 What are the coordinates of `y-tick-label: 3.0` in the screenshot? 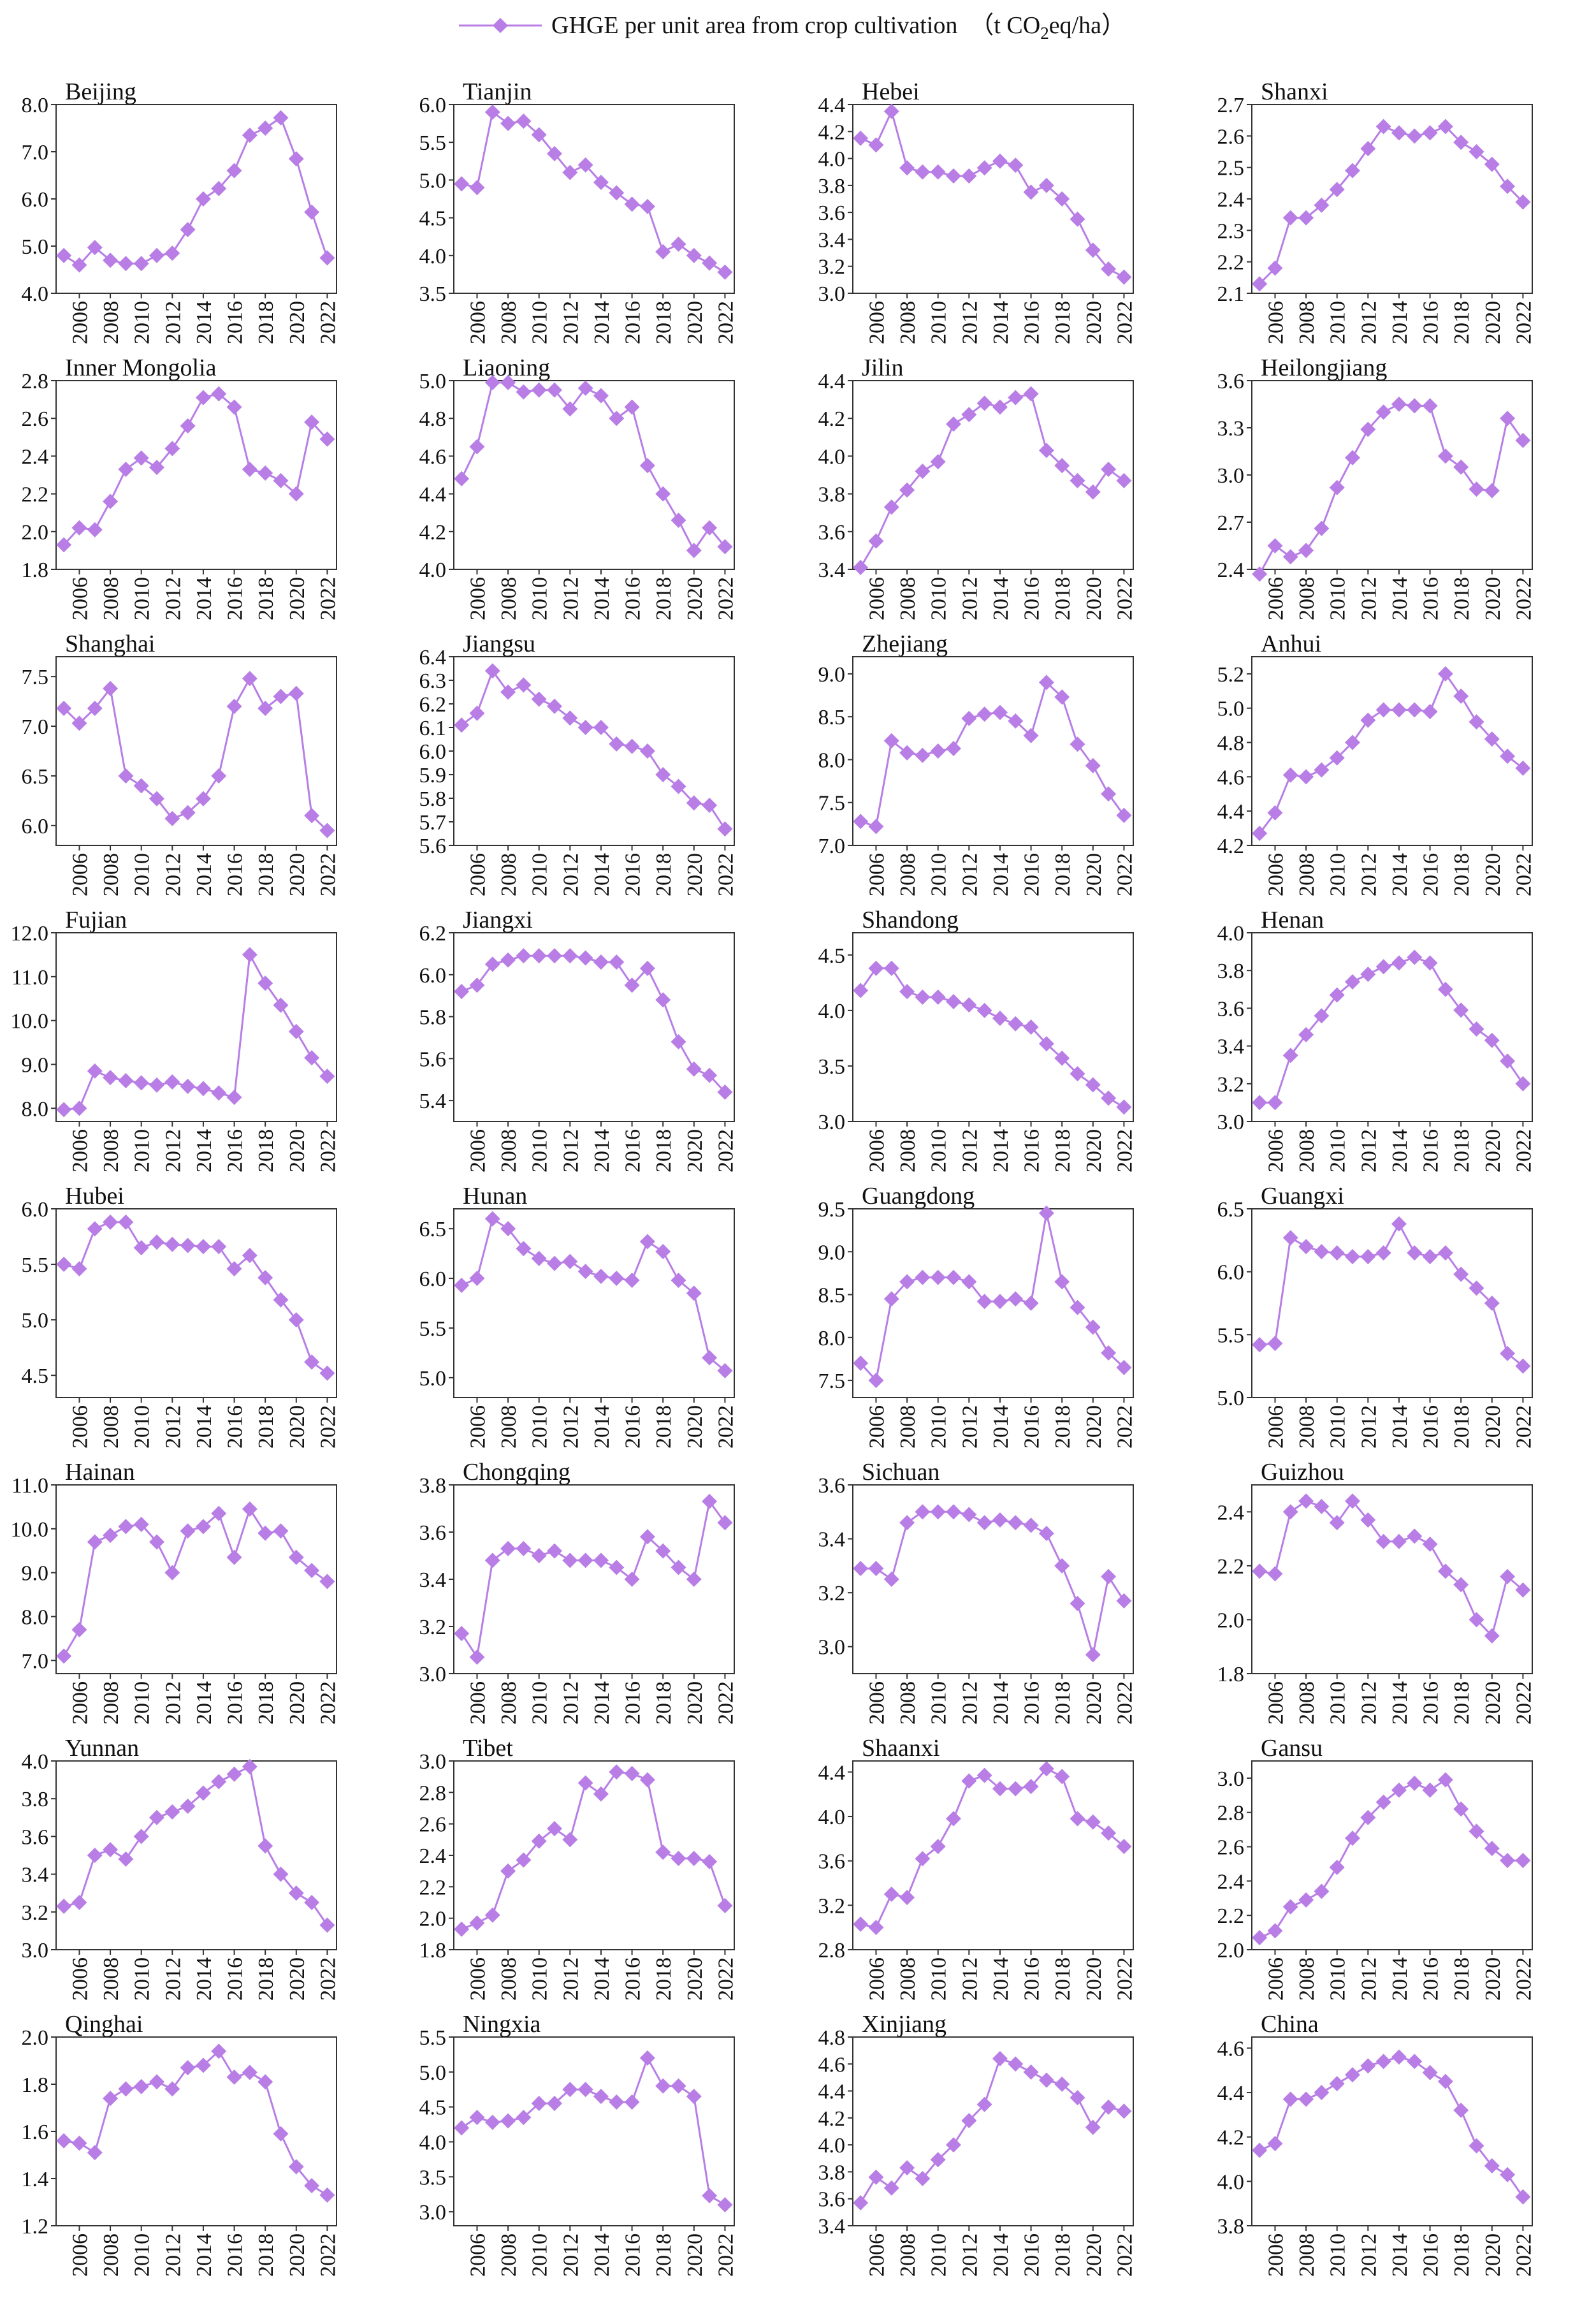 It's located at (1231, 1122).